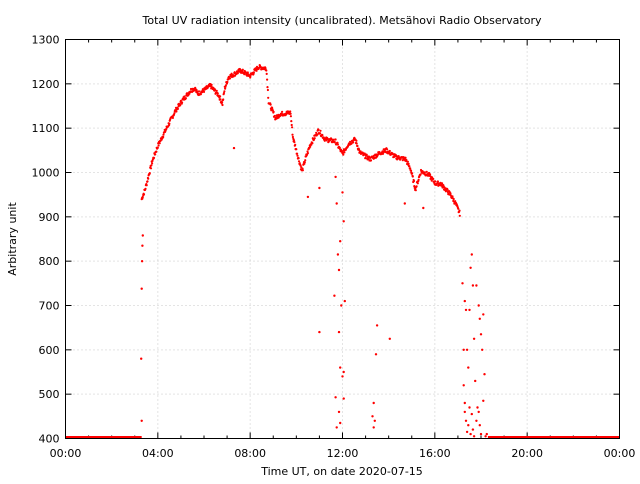 Image resolution: width=640 pixels, height=484 pixels. What do you see at coordinates (46, 84) in the screenshot?
I see `y-tick-label: 1200` at bounding box center [46, 84].